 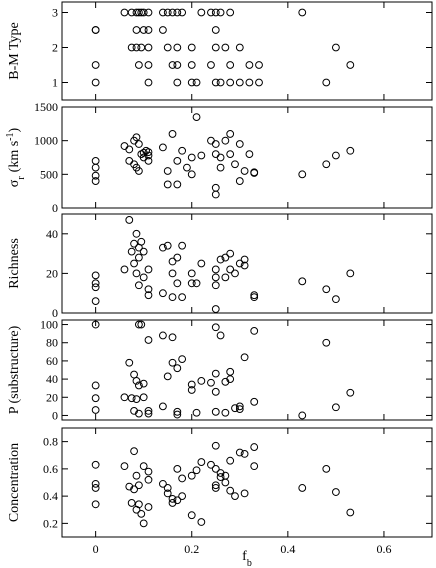 I want to click on x-tick-label: 0.2, so click(x=191, y=549).